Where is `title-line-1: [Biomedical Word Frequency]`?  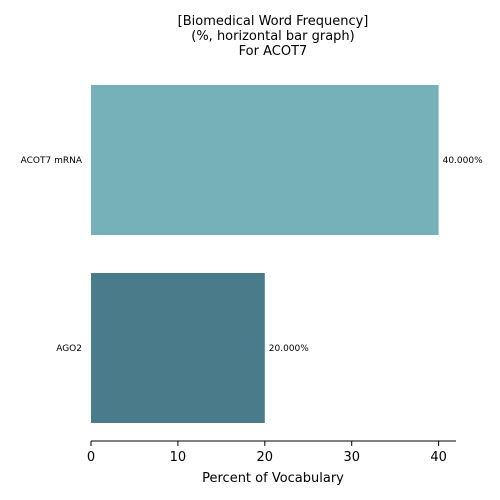
title-line-1: [Biomedical Word Frequency] is located at coordinates (273, 21).